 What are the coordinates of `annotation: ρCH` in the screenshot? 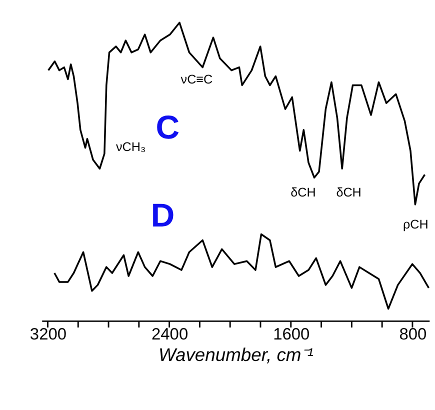 It's located at (415, 225).